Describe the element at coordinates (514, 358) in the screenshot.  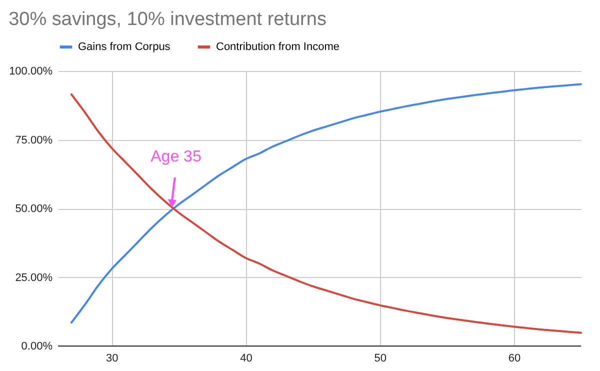
I see `x-tick-label: 60` at that location.